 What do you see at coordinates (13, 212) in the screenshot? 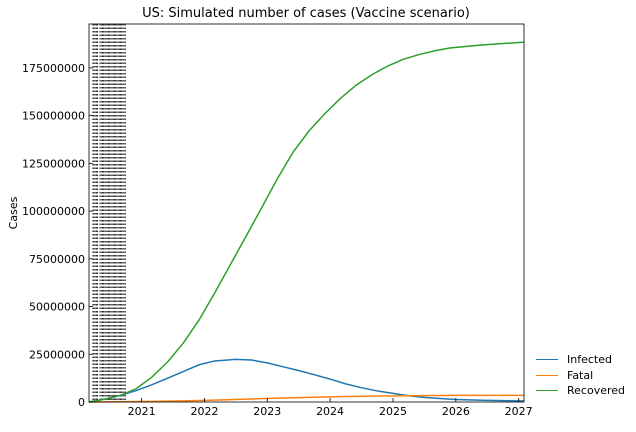
I see `y-axis-label: Cases` at bounding box center [13, 212].